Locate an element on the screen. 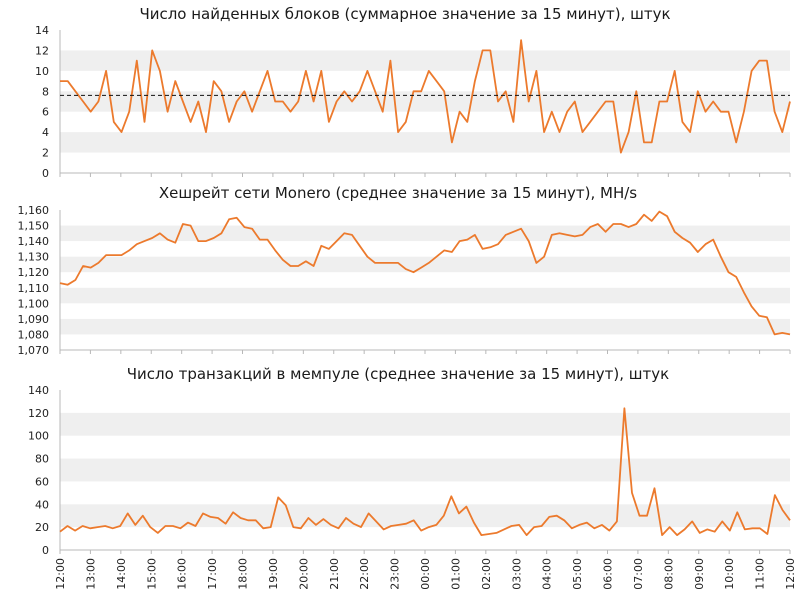 The height and width of the screenshot is (600, 800). y-tick-label: 100 is located at coordinates (38, 436).